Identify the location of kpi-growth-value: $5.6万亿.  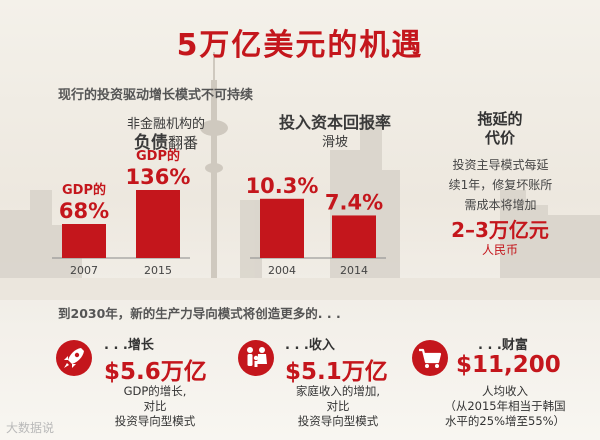
(155, 369).